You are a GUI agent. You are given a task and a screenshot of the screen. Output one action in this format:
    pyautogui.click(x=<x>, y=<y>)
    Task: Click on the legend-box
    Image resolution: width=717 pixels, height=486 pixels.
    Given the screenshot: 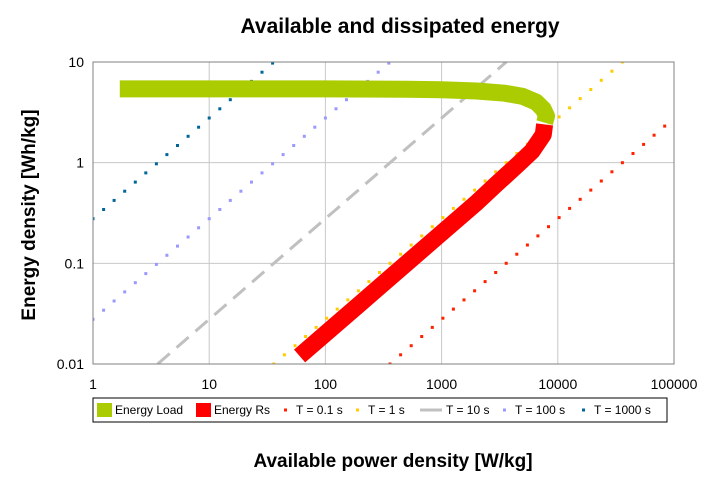 What is the action you would take?
    pyautogui.click(x=380, y=410)
    